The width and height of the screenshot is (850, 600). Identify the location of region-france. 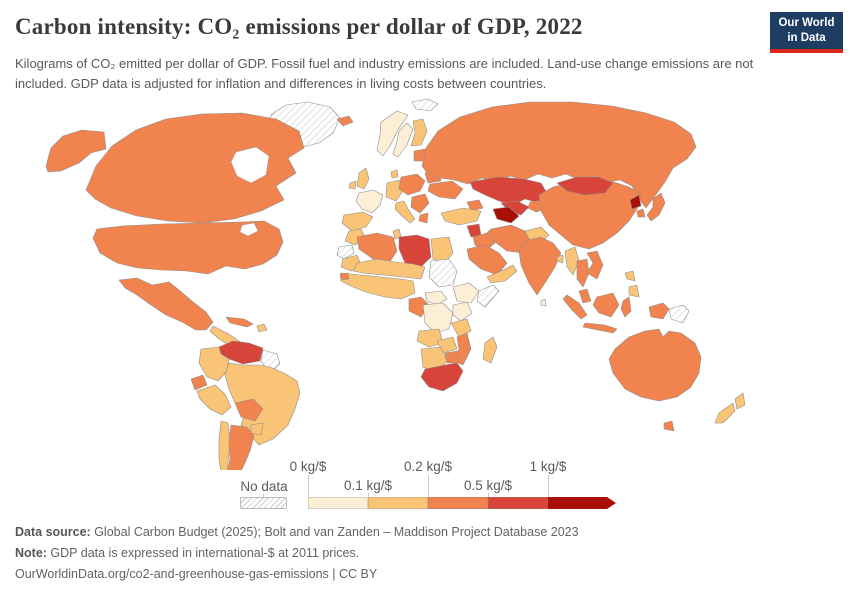
(369, 201).